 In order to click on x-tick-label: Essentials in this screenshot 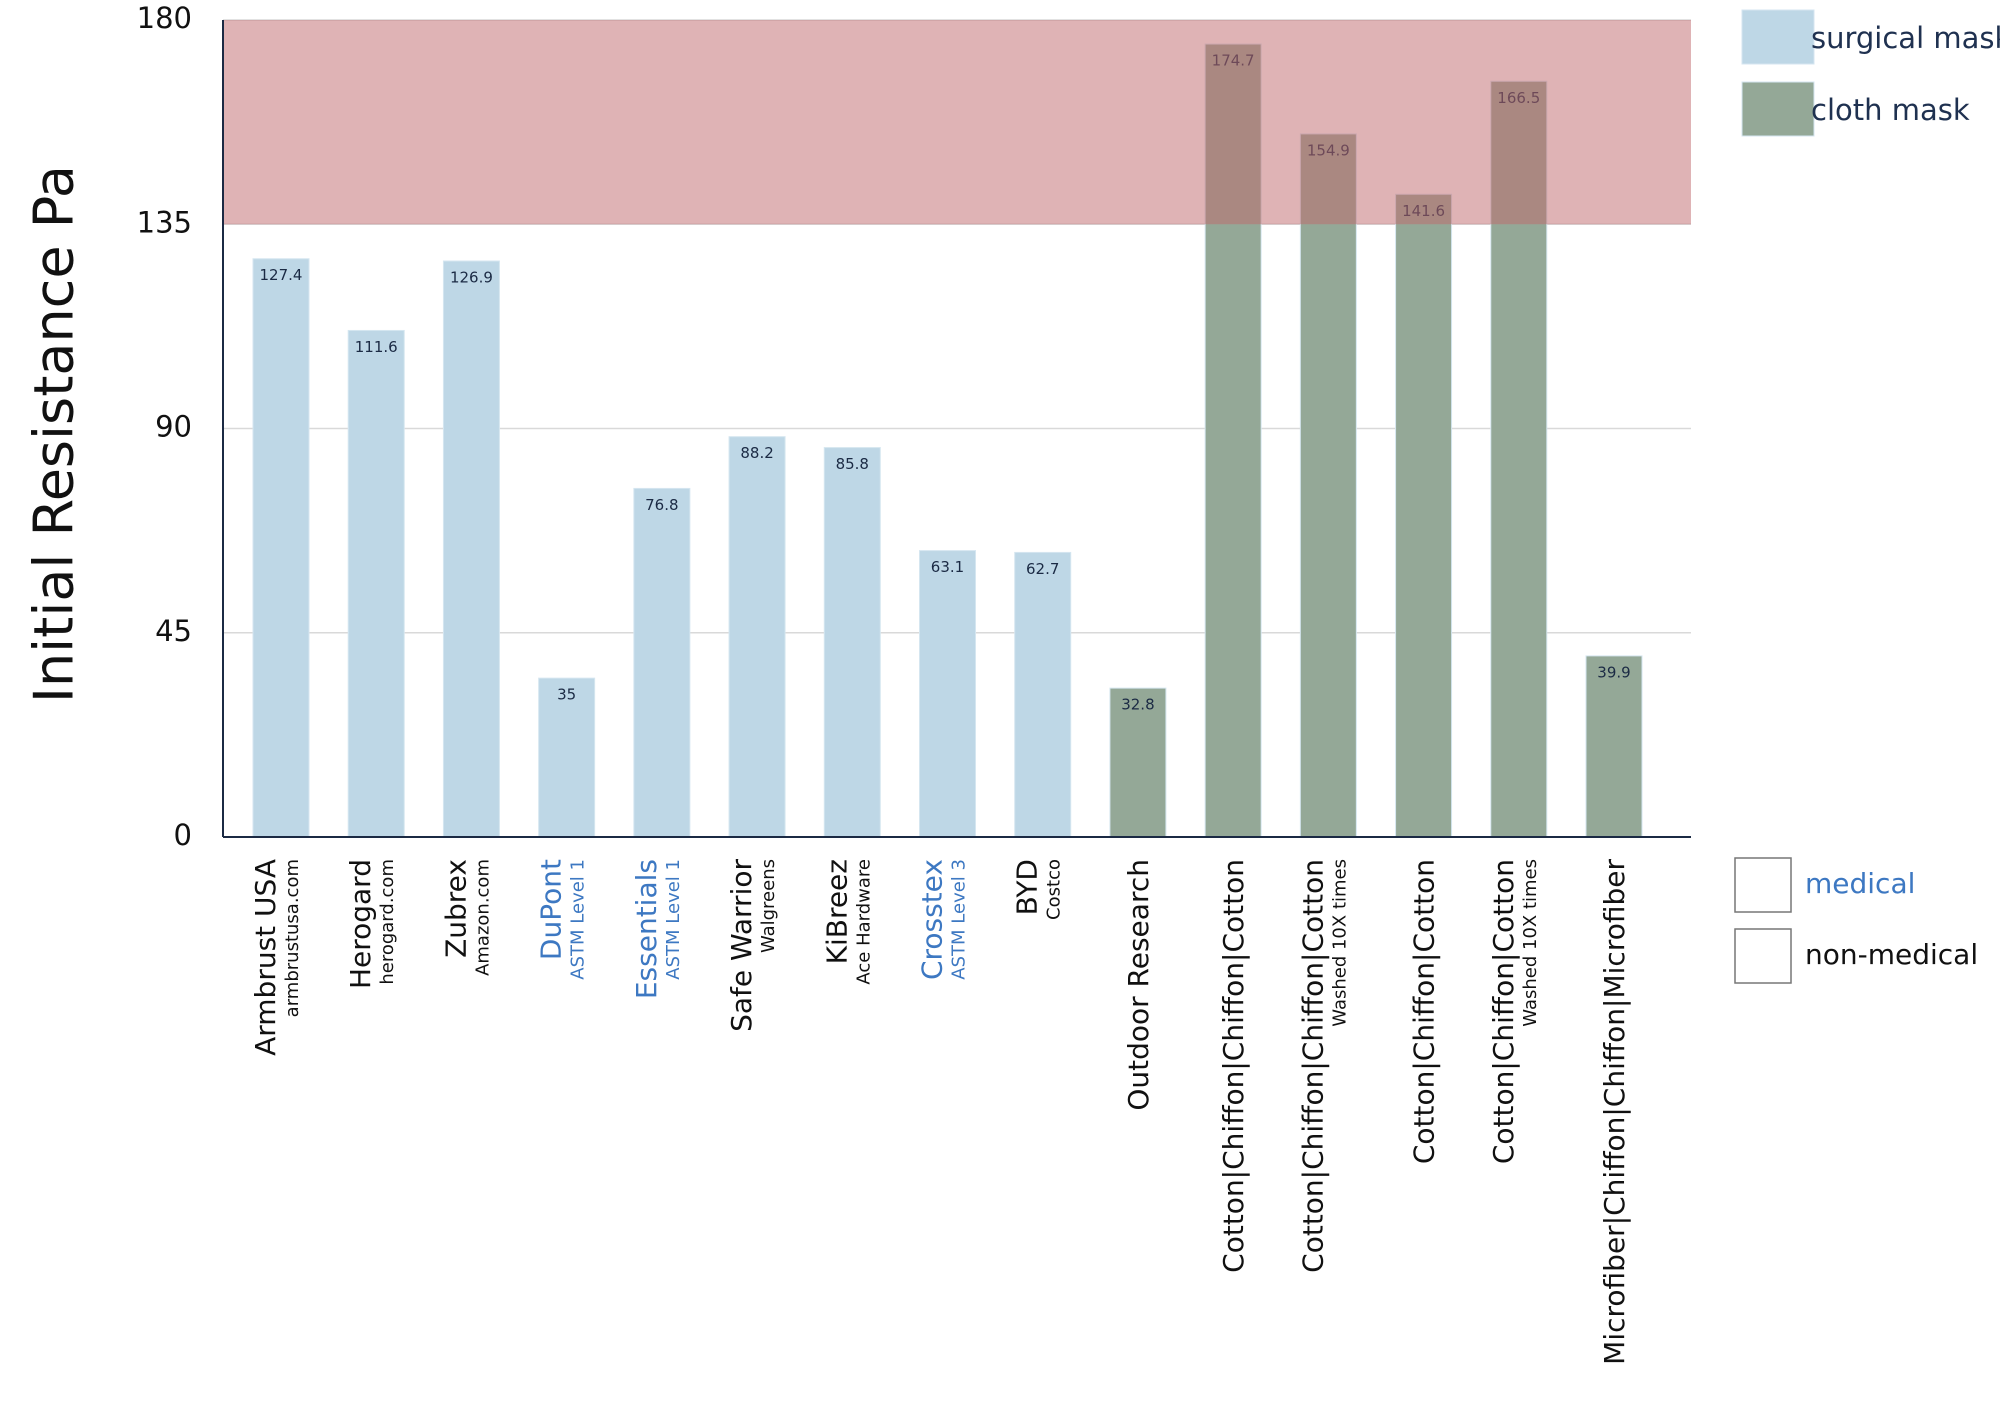, I will do `click(646, 929)`.